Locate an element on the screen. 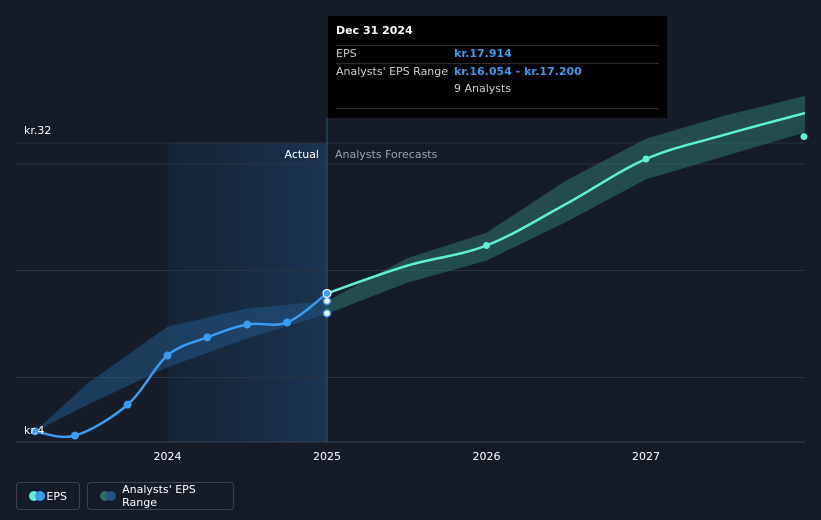 The height and width of the screenshot is (520, 821). legend-range: Analysts' EPS Range is located at coordinates (160, 496).